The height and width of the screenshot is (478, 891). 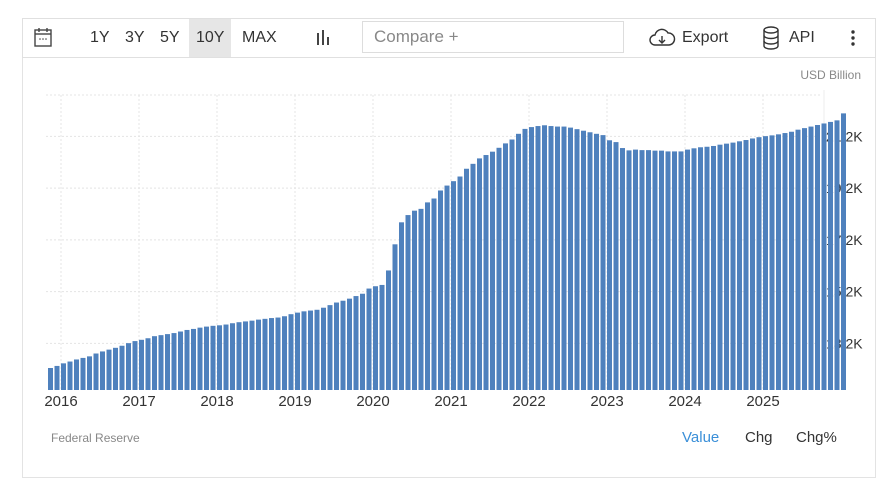 What do you see at coordinates (259, 37) in the screenshot?
I see `range-max-button: MAX` at bounding box center [259, 37].